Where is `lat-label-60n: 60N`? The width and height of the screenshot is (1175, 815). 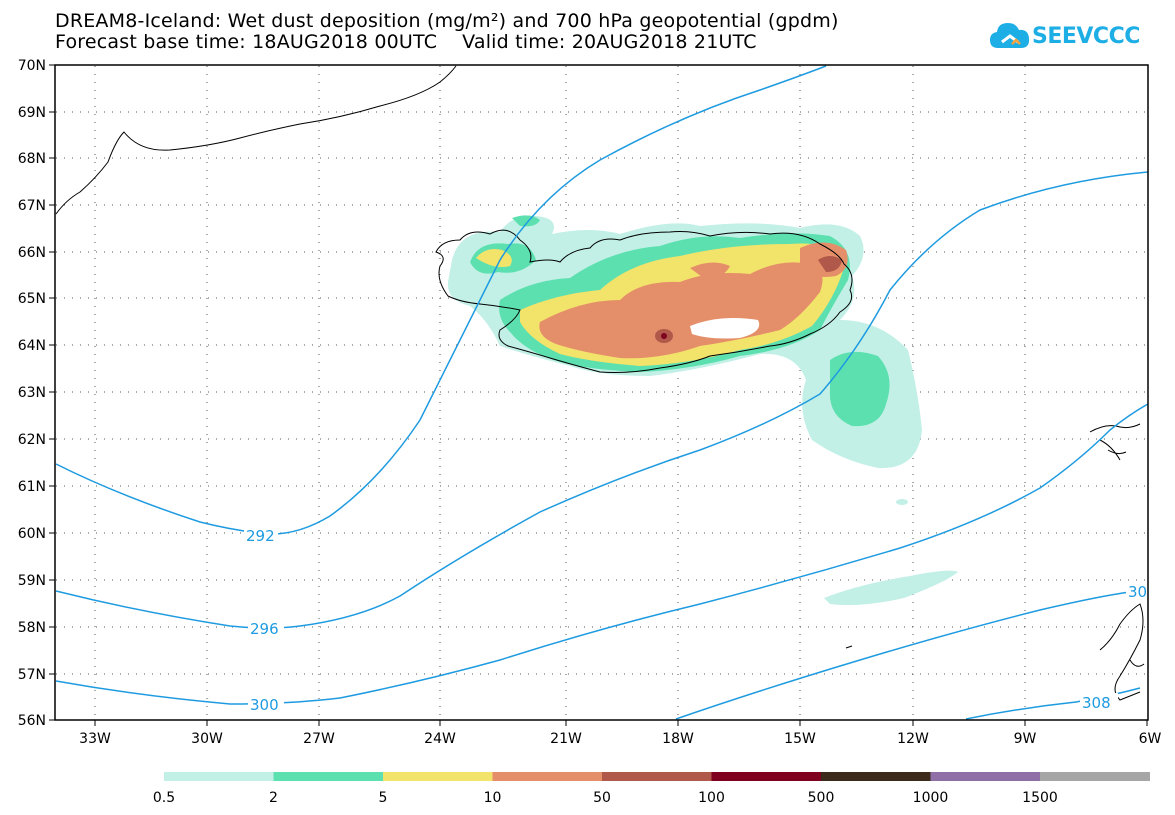 lat-label-60n: 60N is located at coordinates (32, 534).